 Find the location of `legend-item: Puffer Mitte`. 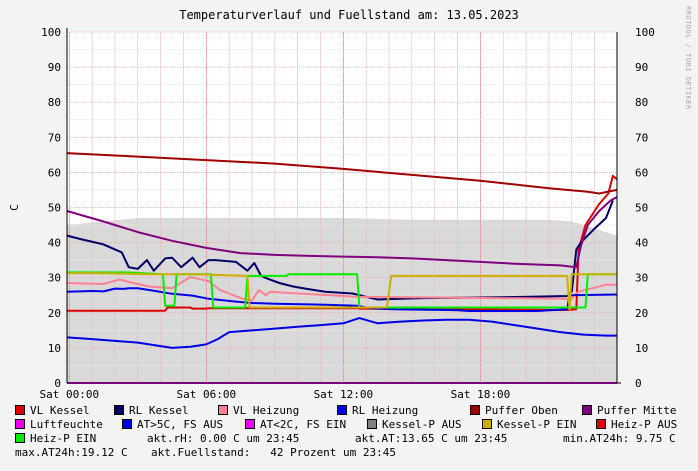

legend-item: Puffer Mitte is located at coordinates (629, 410).